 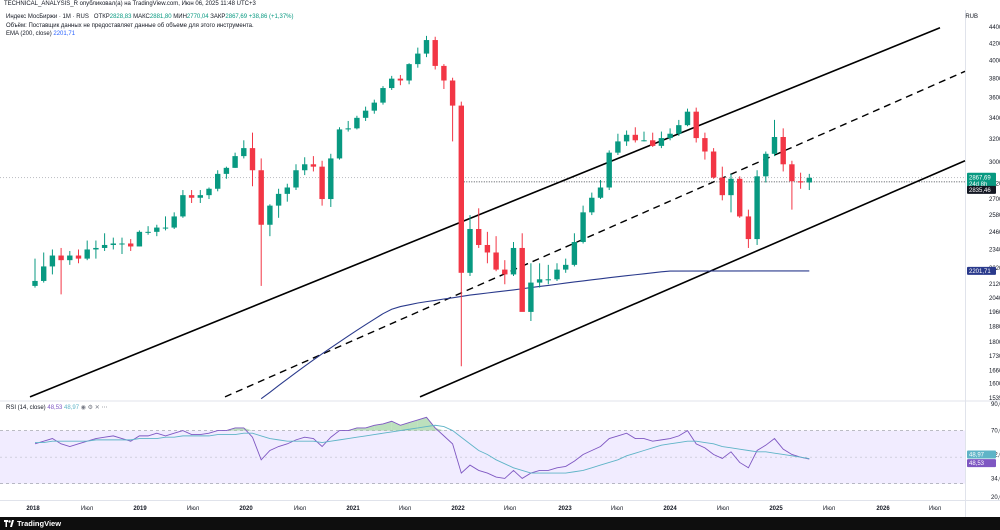 What do you see at coordinates (535, 335) in the screenshot?
I see `ema-line` at bounding box center [535, 335].